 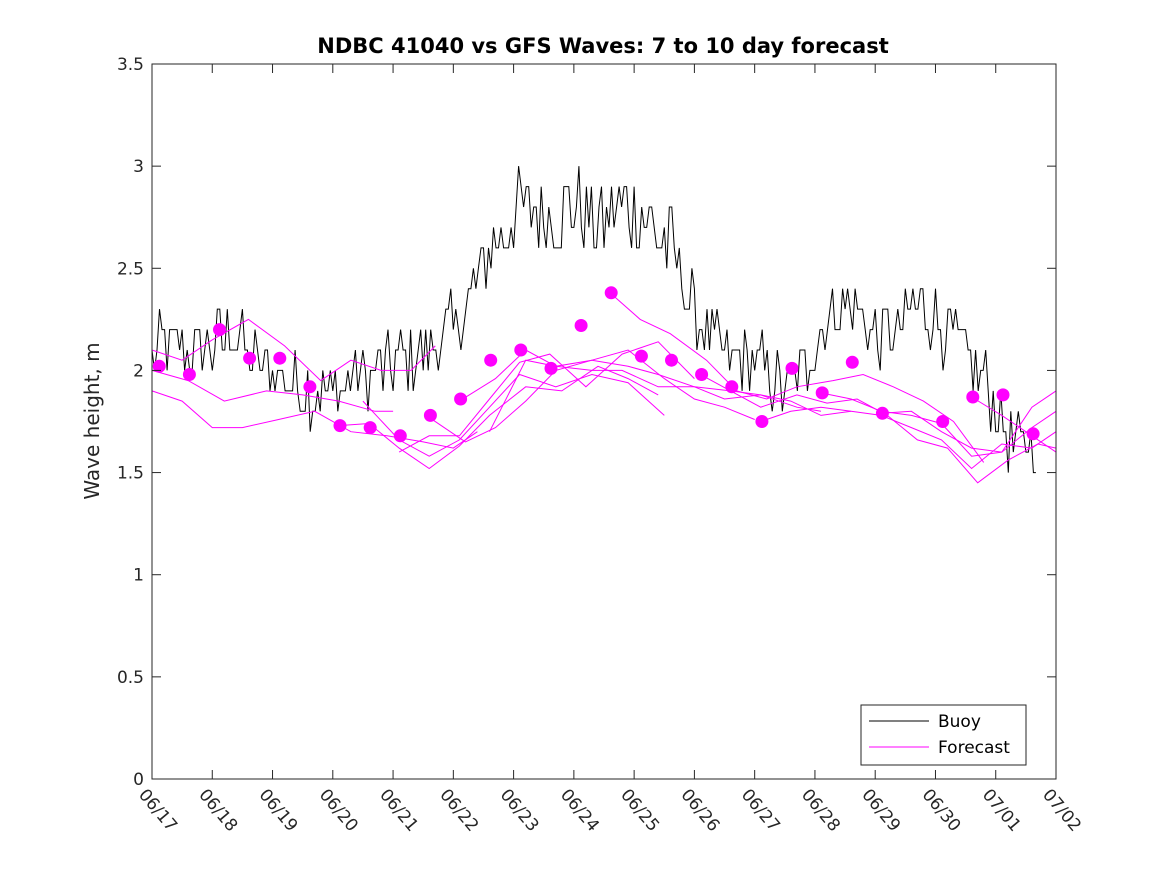 I want to click on x-tick-label: 06/24, so click(x=579, y=810).